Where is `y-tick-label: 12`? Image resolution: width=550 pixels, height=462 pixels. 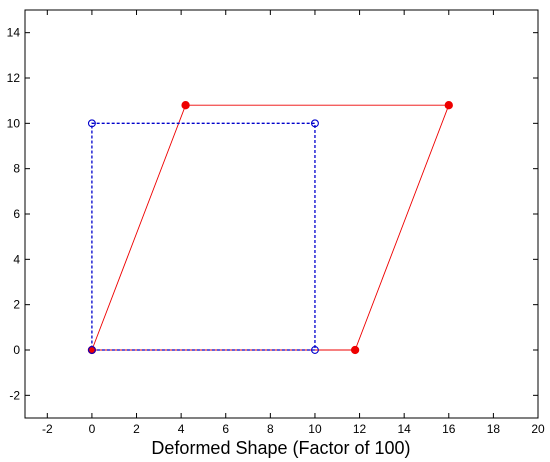
y-tick-label: 12 is located at coordinates (14, 78).